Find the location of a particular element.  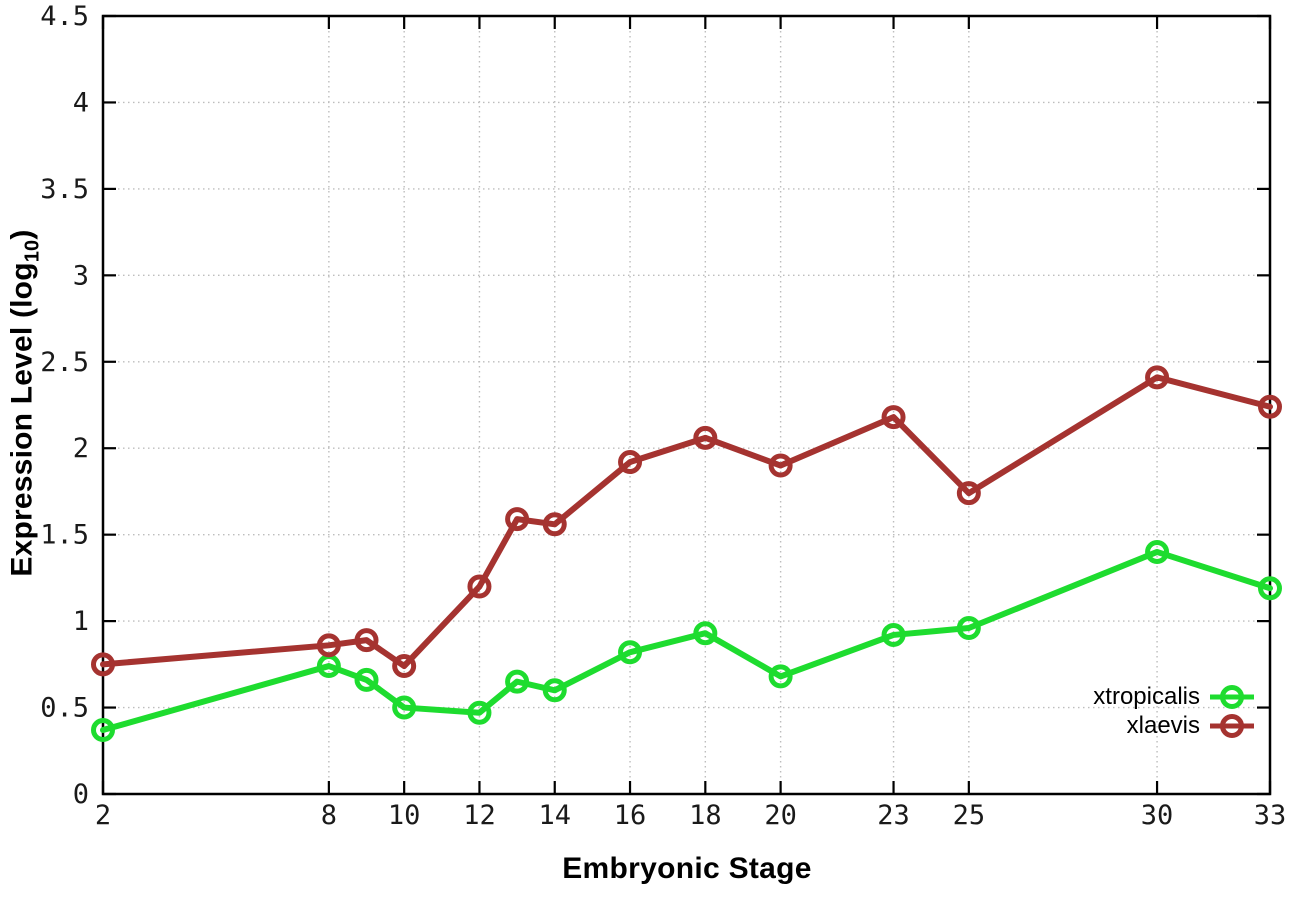

legend-label-xlaevis: xlaevis is located at coordinates (1163, 725).